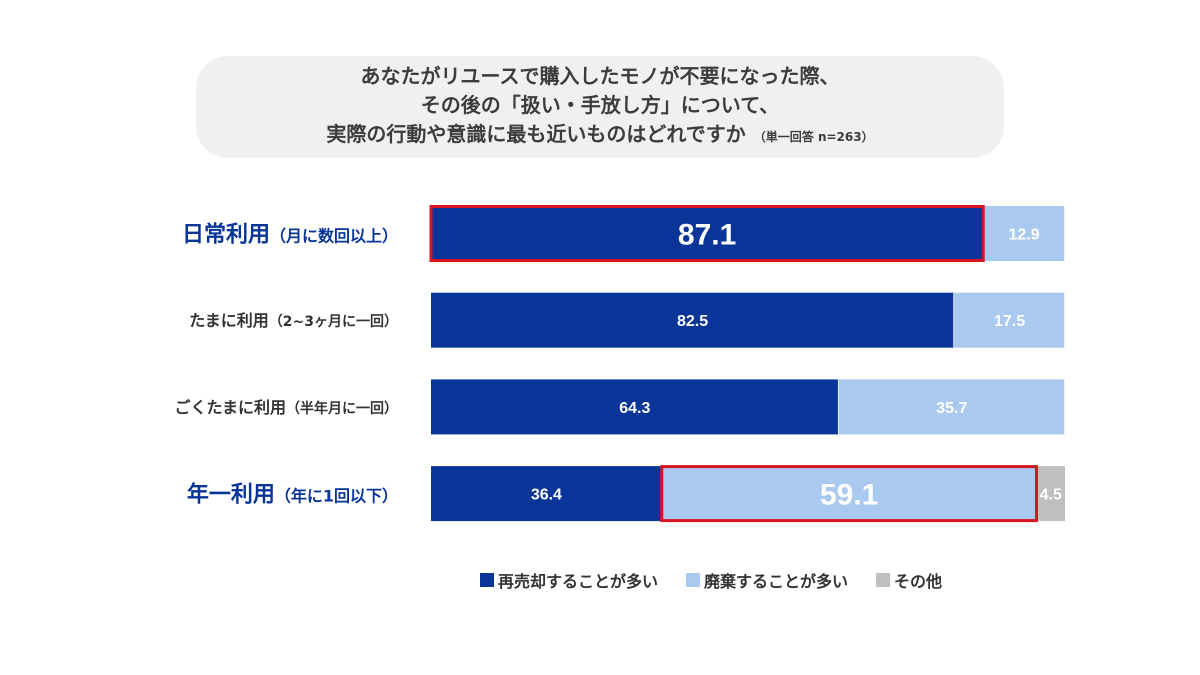  I want to click on legend-item: 再売却することが多い, so click(569, 580).